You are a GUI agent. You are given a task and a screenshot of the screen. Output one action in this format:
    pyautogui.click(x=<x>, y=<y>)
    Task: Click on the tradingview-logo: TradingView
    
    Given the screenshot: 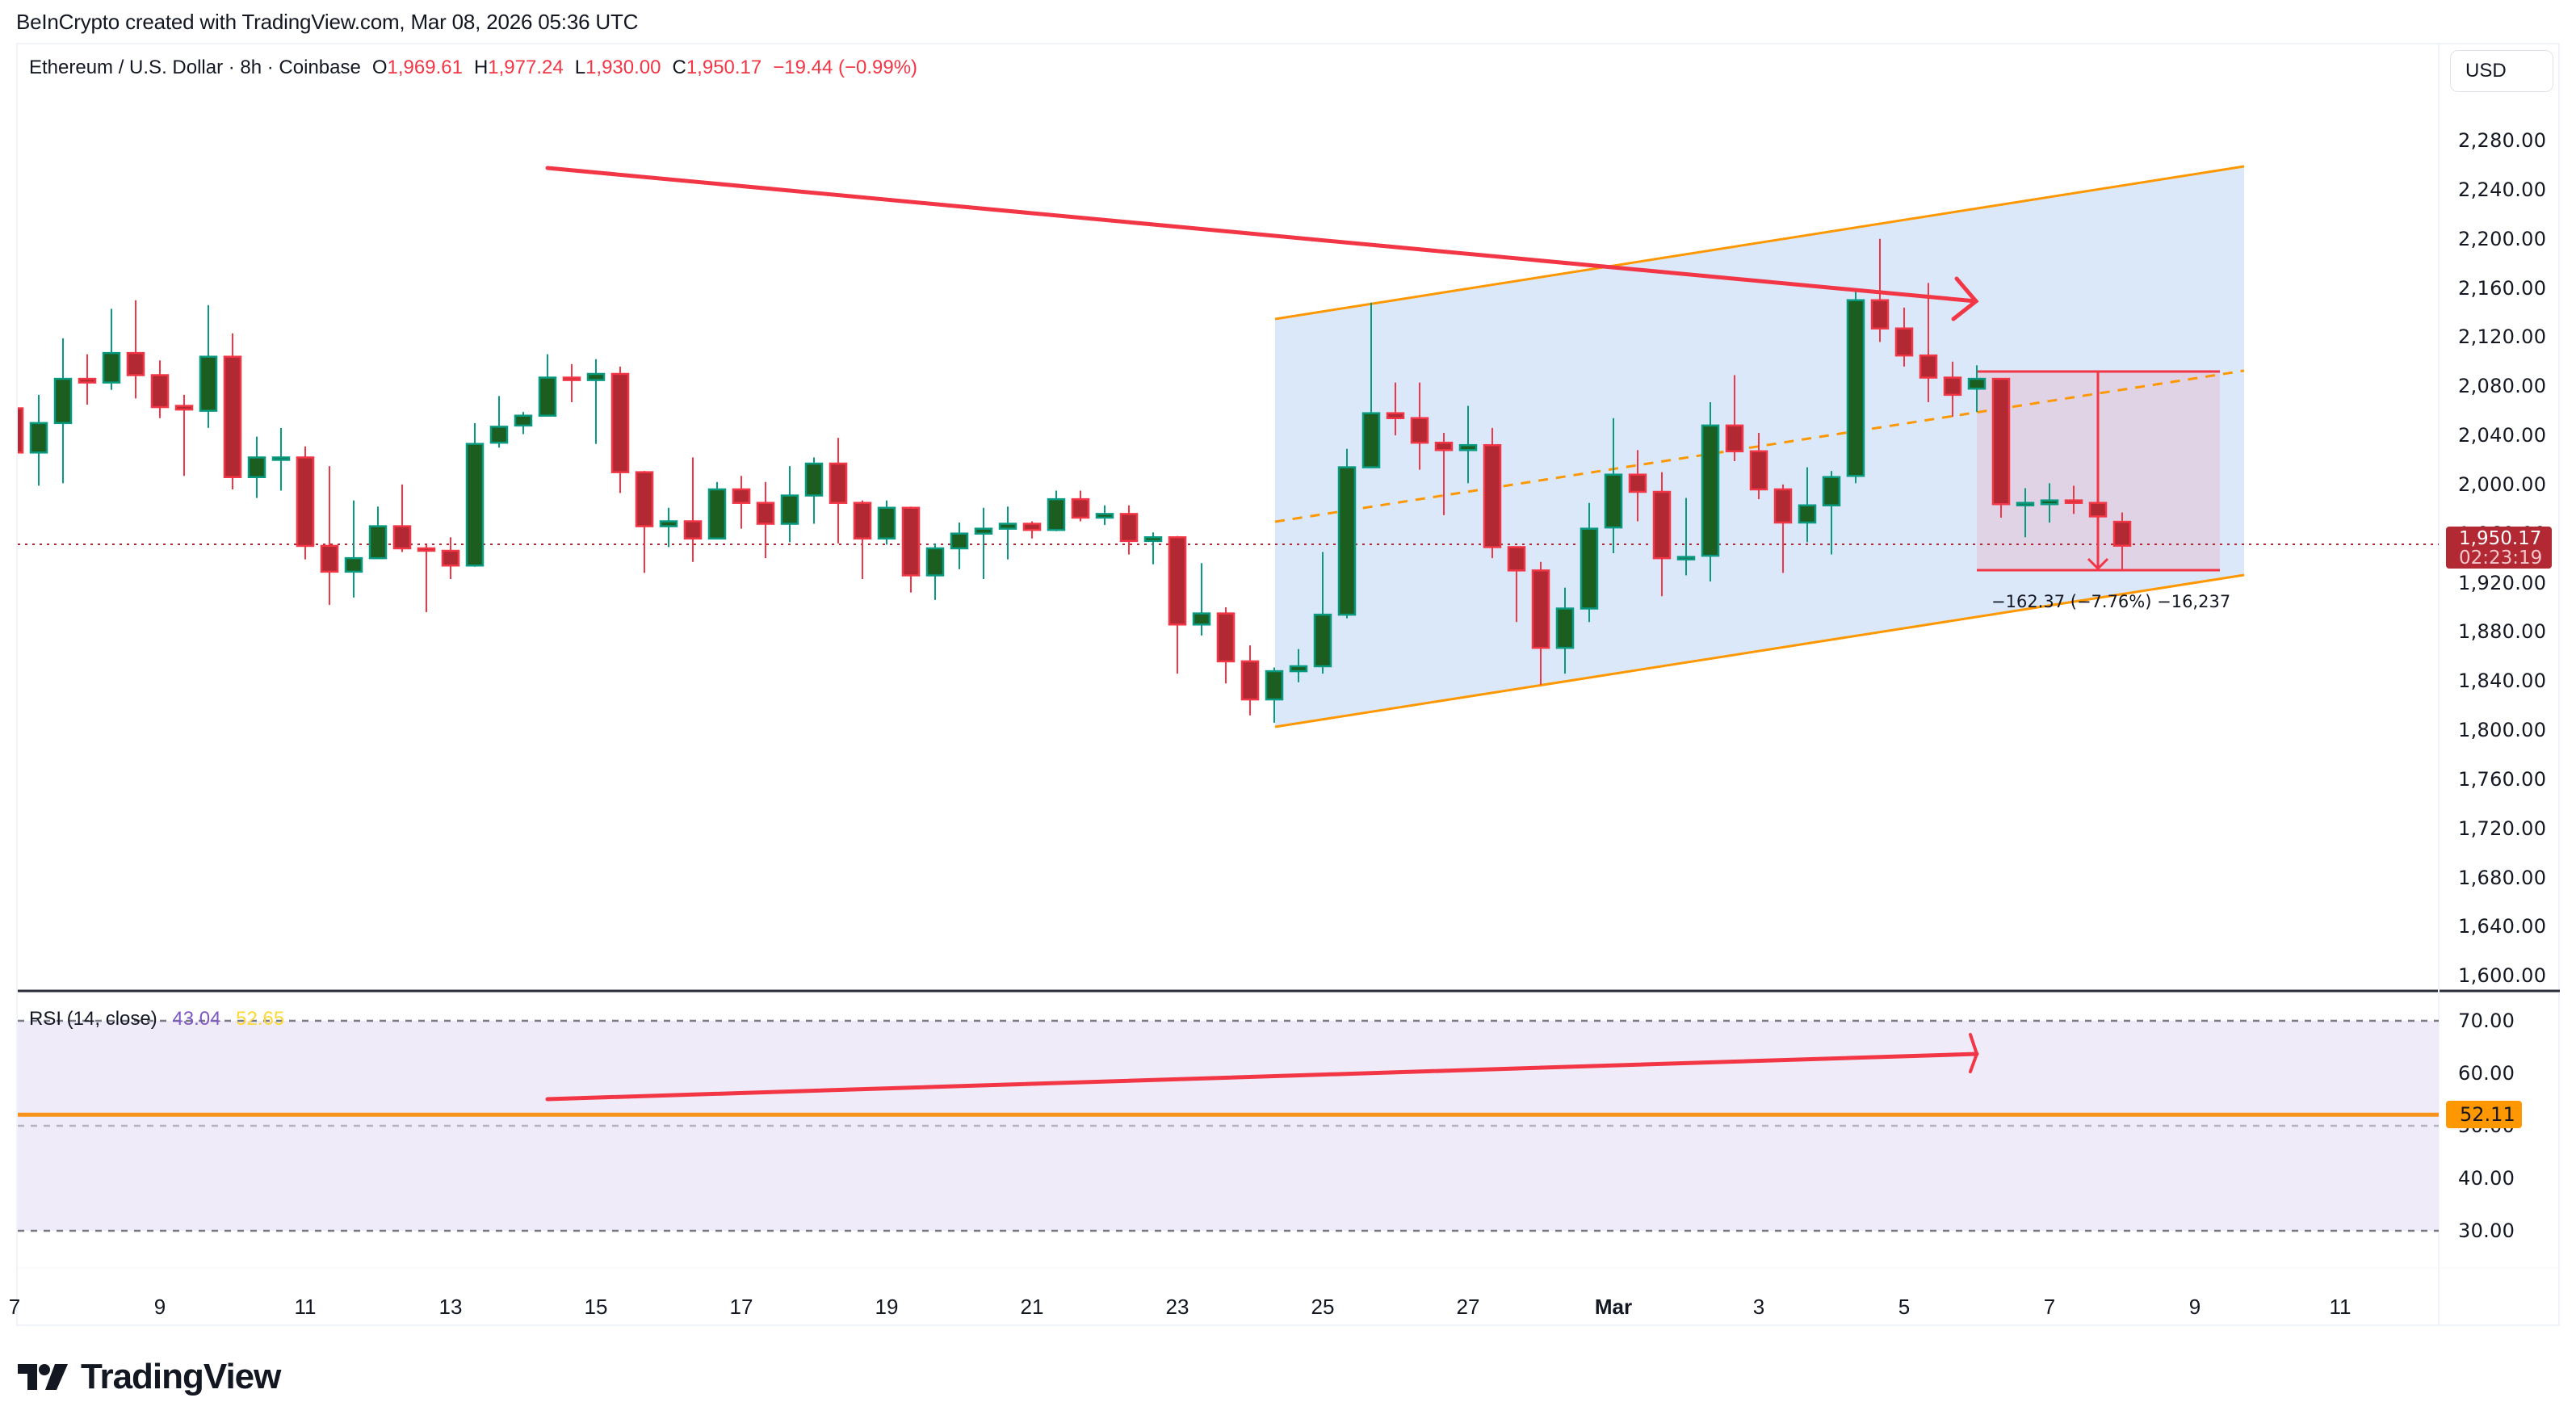 What is the action you would take?
    pyautogui.click(x=149, y=1377)
    